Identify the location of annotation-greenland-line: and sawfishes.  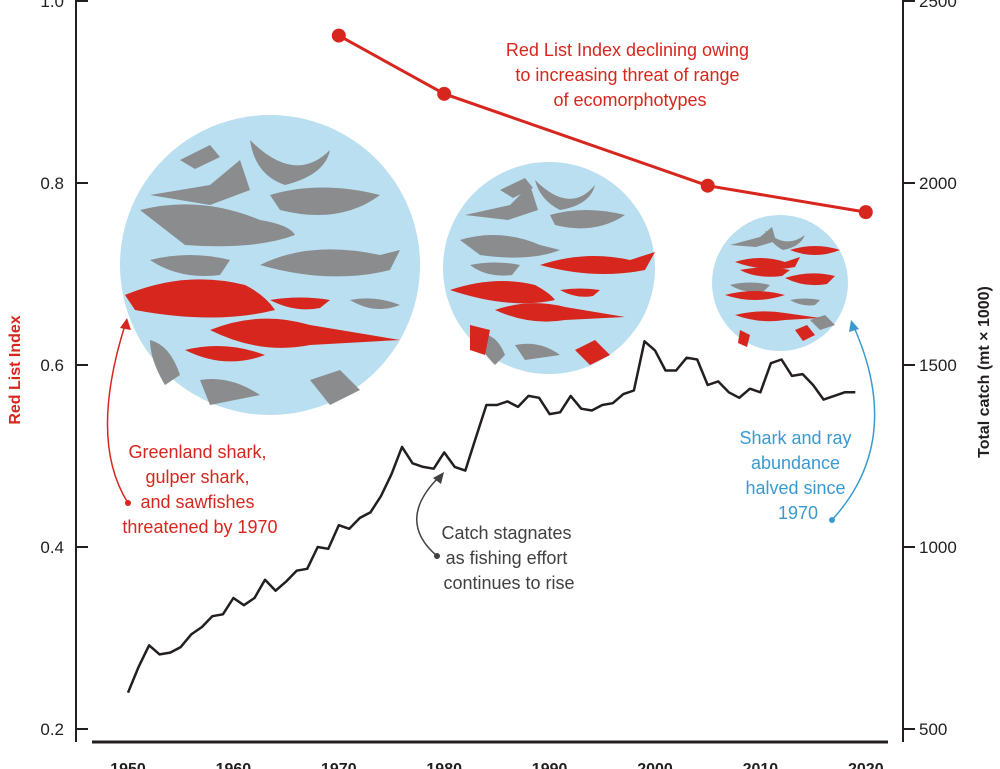
(197, 502).